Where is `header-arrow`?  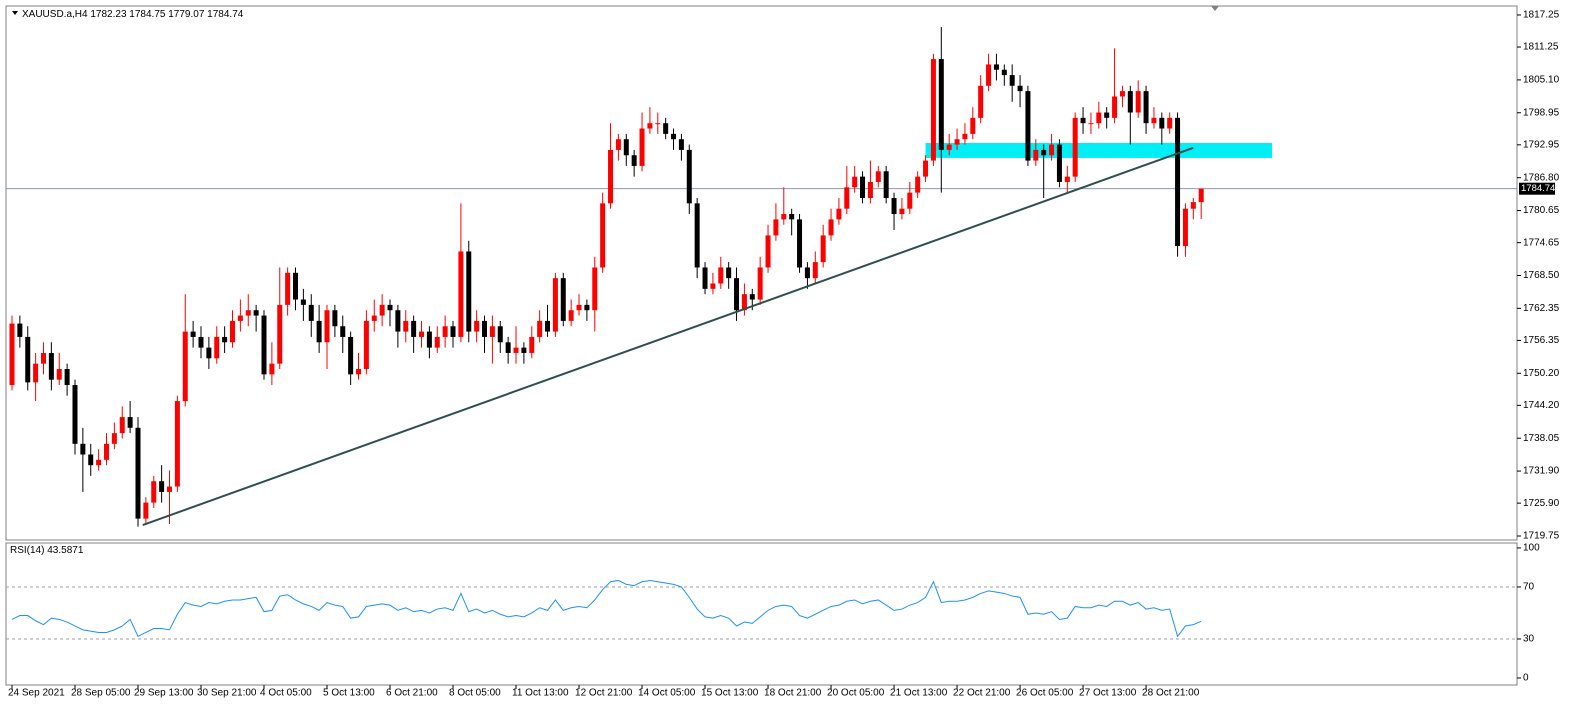 header-arrow is located at coordinates (15, 13).